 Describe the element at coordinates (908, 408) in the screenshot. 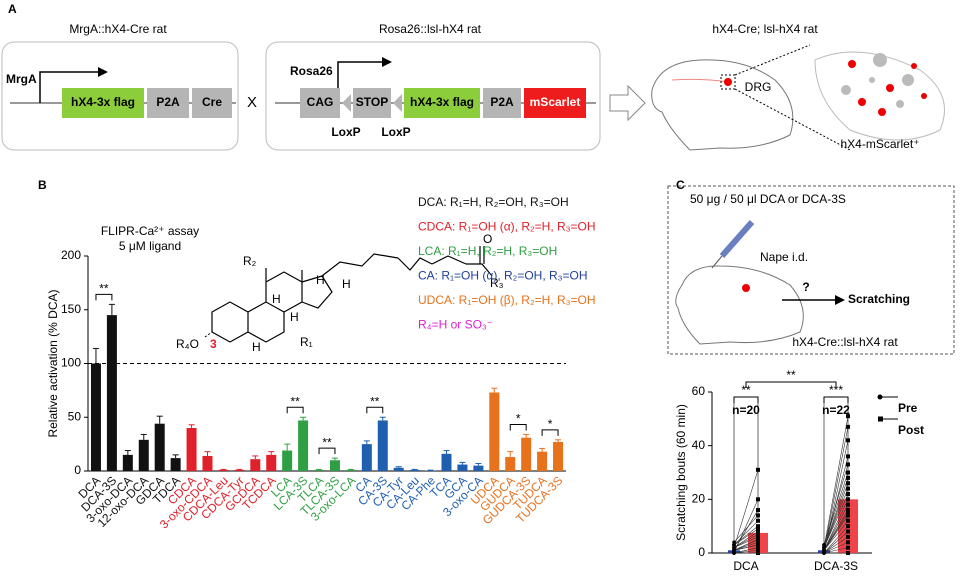

I see `legend-label: Pre` at that location.